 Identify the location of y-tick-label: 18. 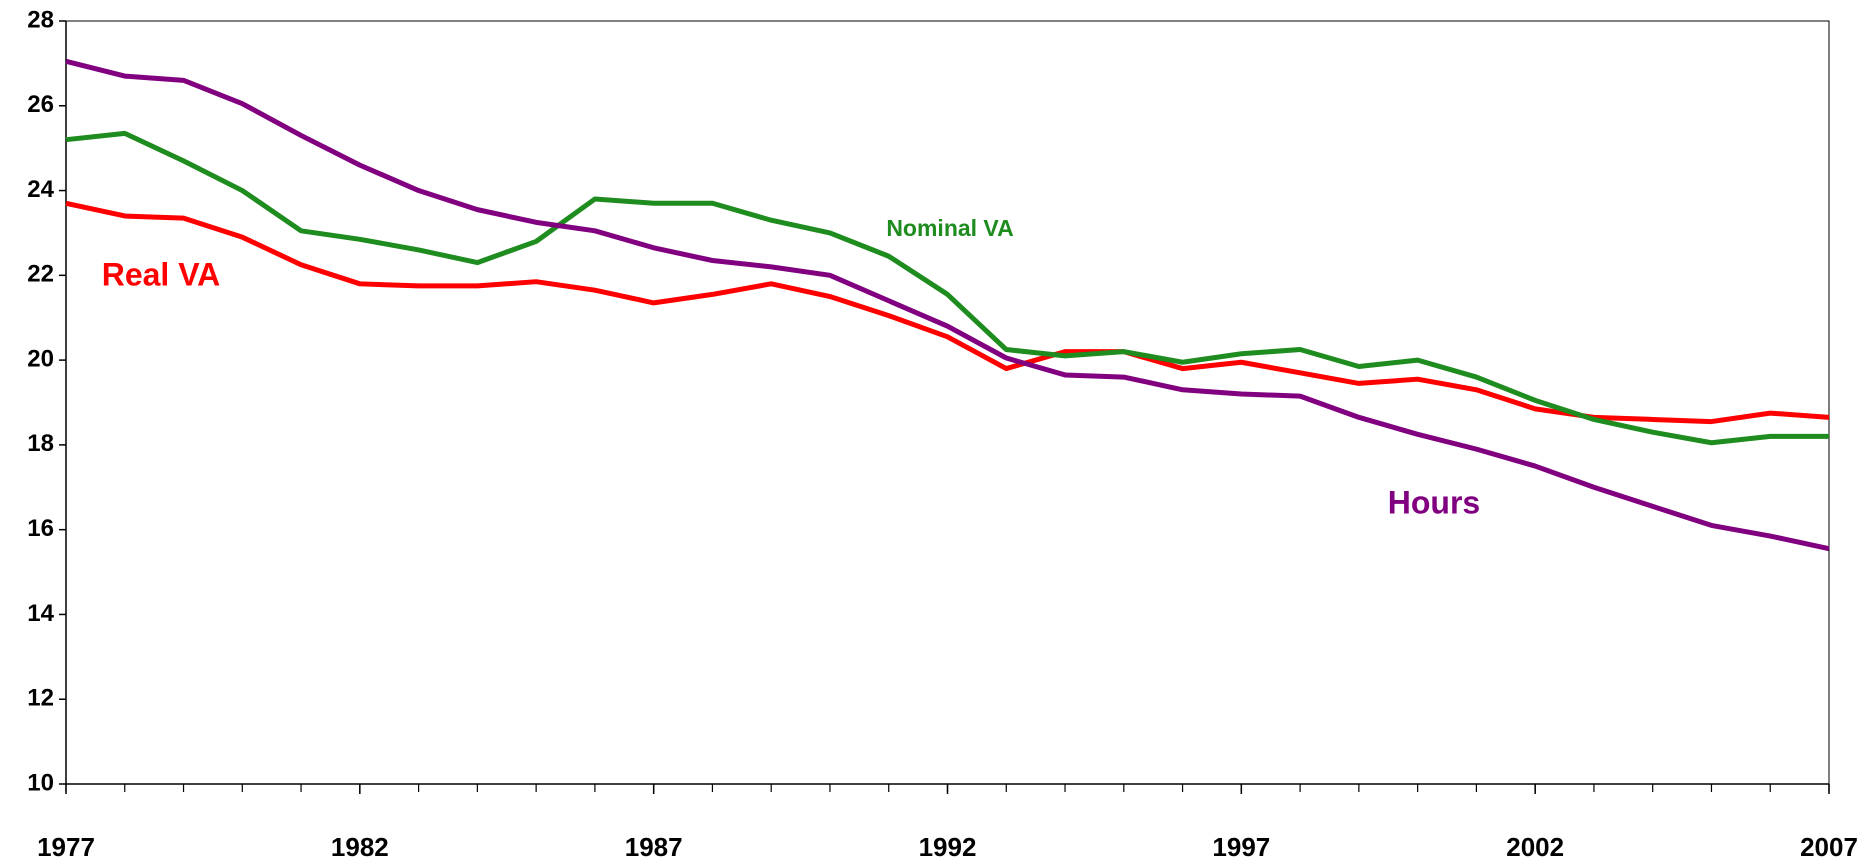
(40, 443).